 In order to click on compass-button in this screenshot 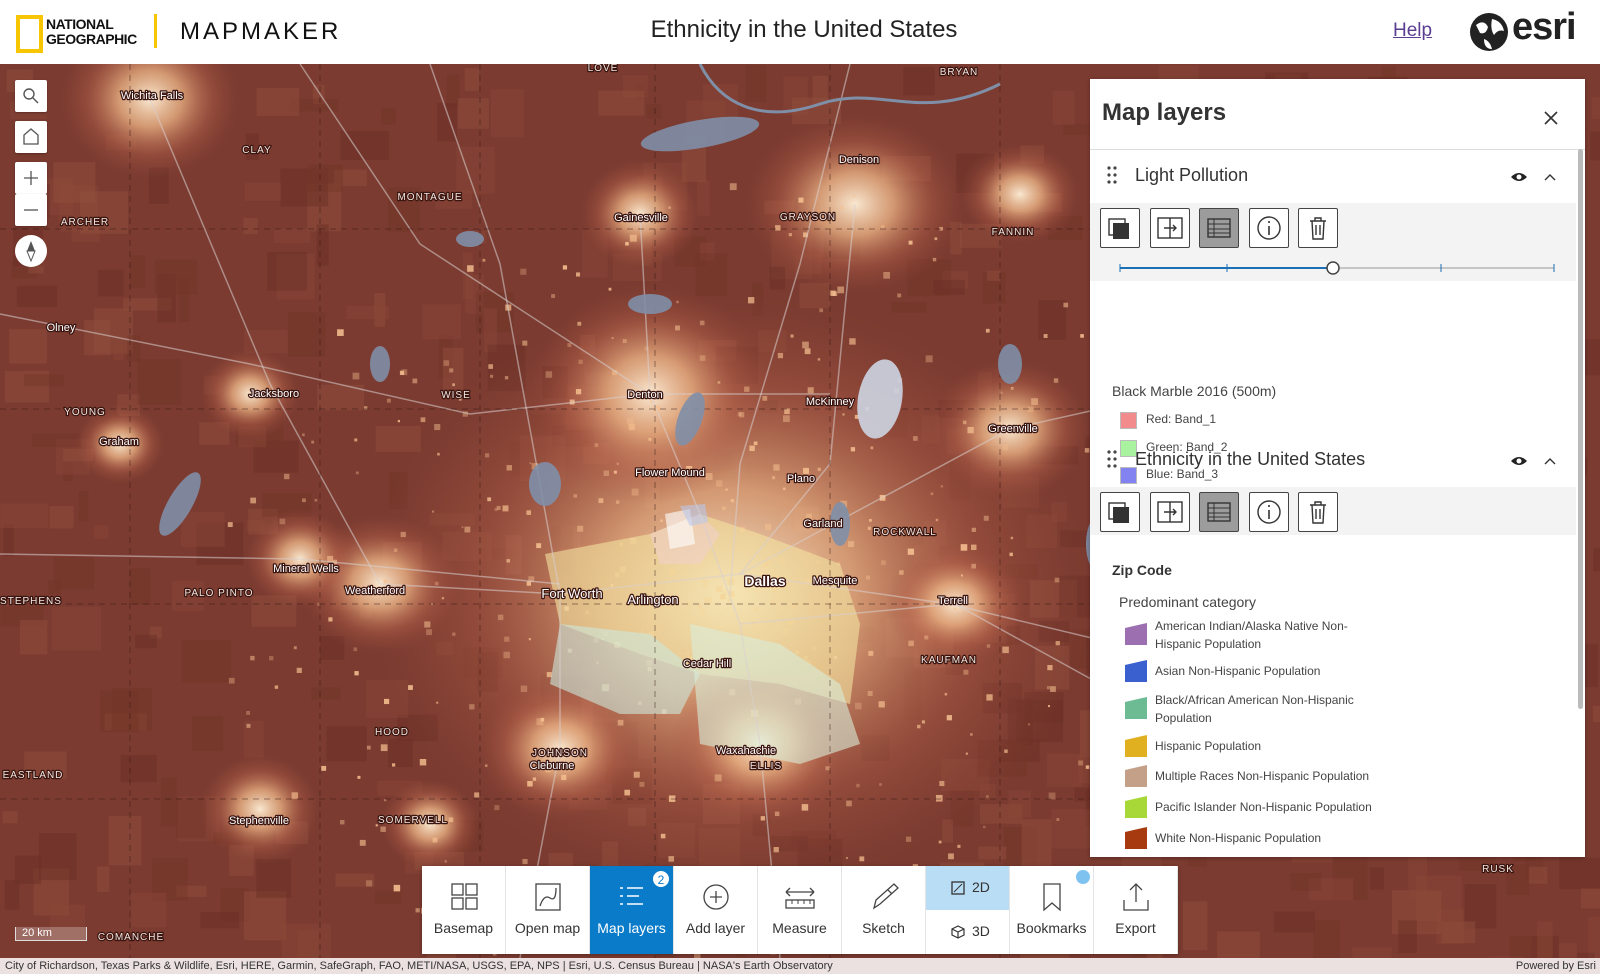, I will do `click(31, 251)`.